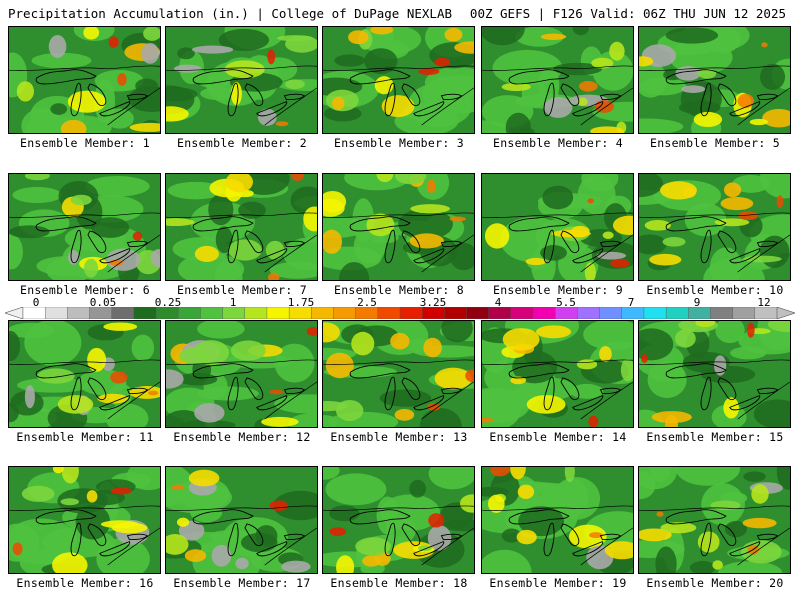 This screenshot has height=600, width=800. I want to click on ensemble-member-label: Ensemble Member: 13, so click(399, 437).